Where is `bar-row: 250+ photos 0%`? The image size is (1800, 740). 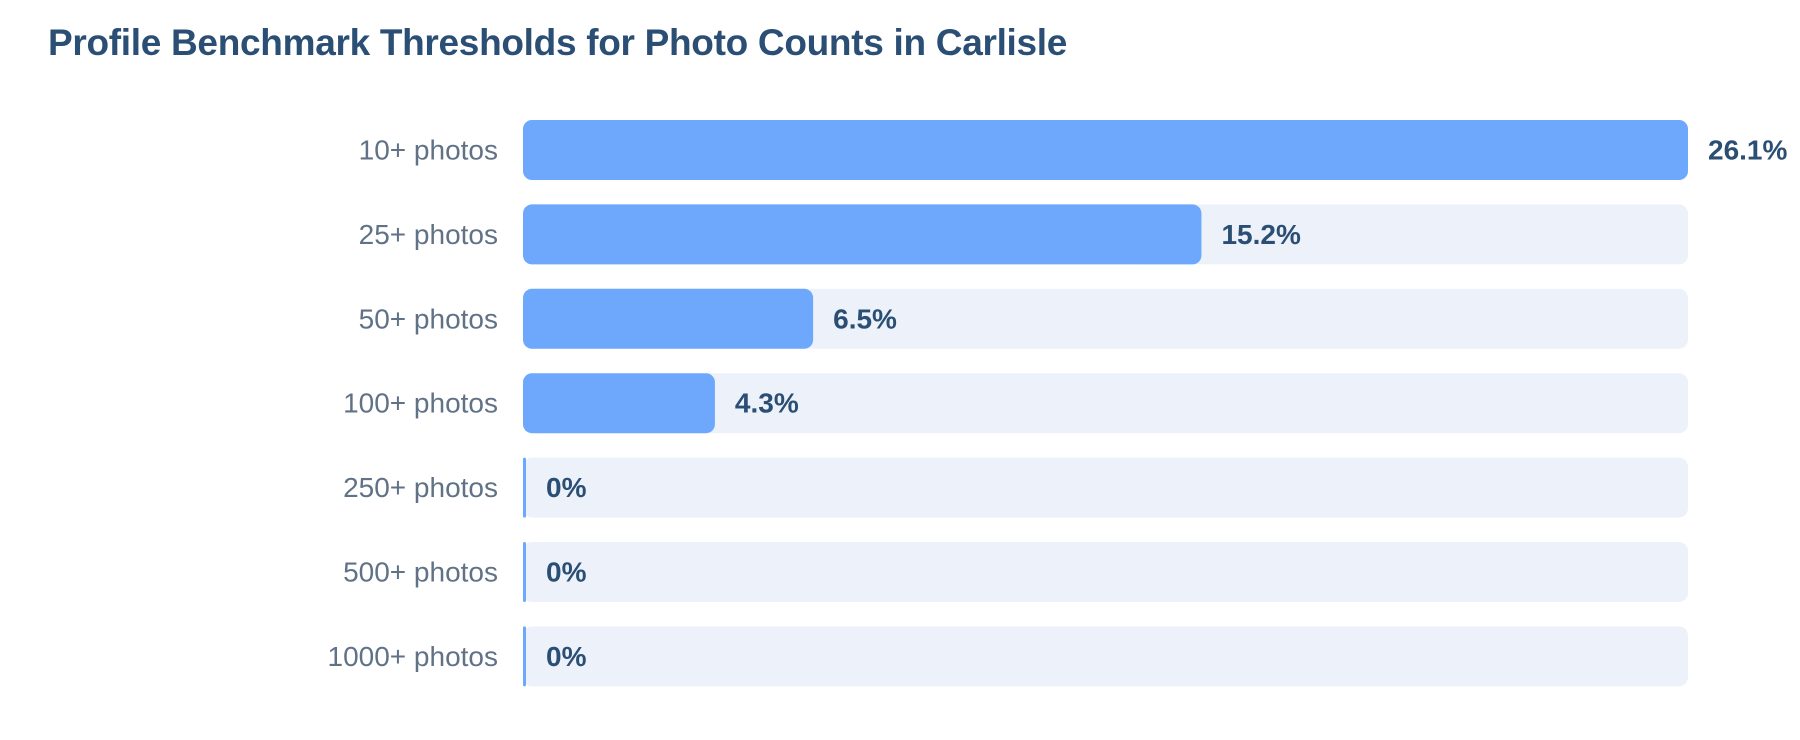
bar-row: 250+ photos 0% is located at coordinates (1015, 487).